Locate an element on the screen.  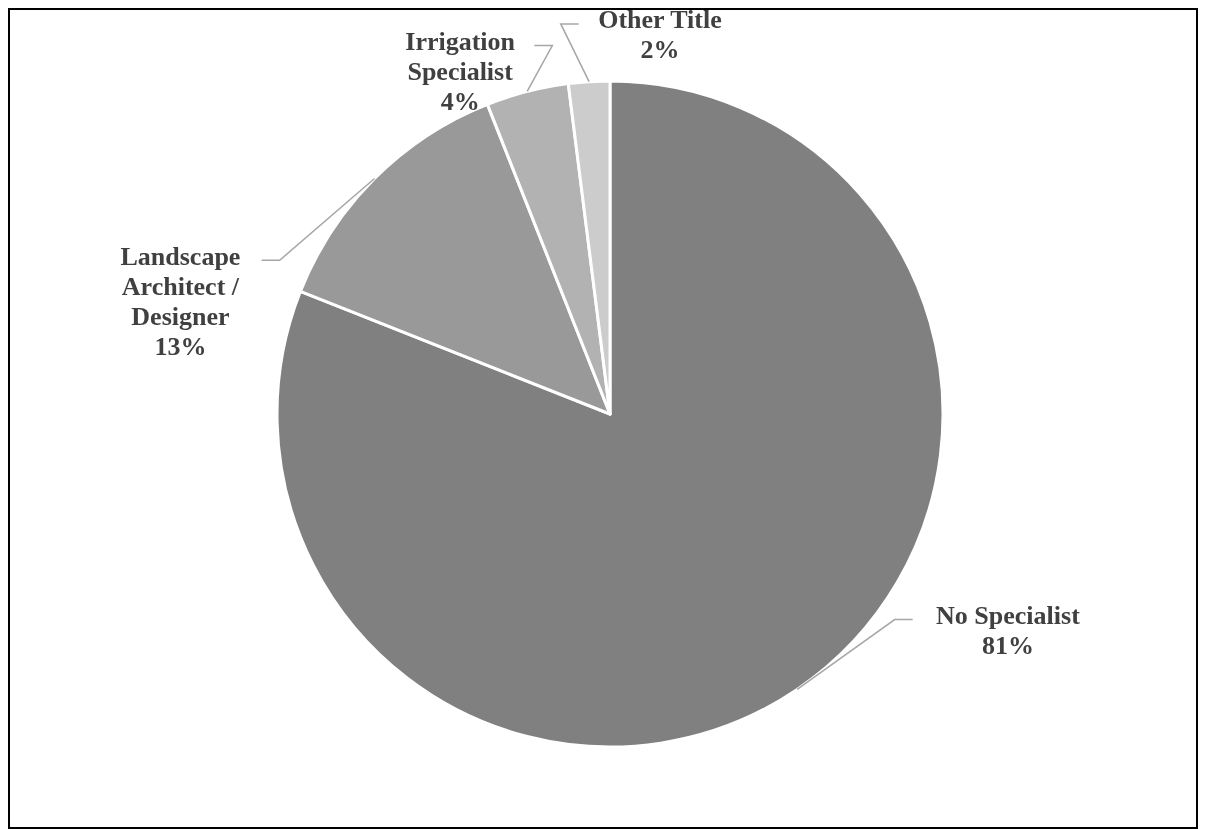
slice-label: Other Title is located at coordinates (660, 20).